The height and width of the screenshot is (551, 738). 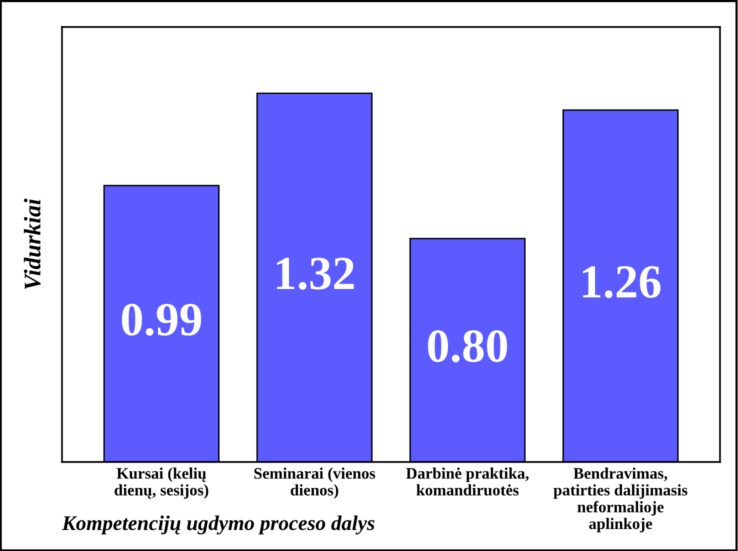 What do you see at coordinates (621, 500) in the screenshot?
I see `x-tick-label: Bendravimas, patirties dalijimasis neformalioje aplinkoje` at bounding box center [621, 500].